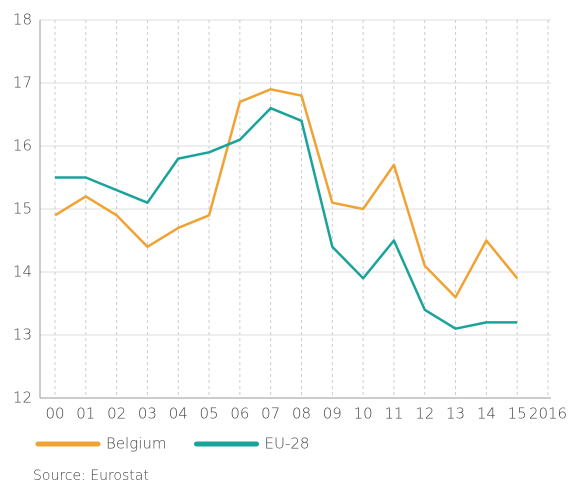 This screenshot has width=569, height=489. I want to click on x-tick-label: 07, so click(270, 414).